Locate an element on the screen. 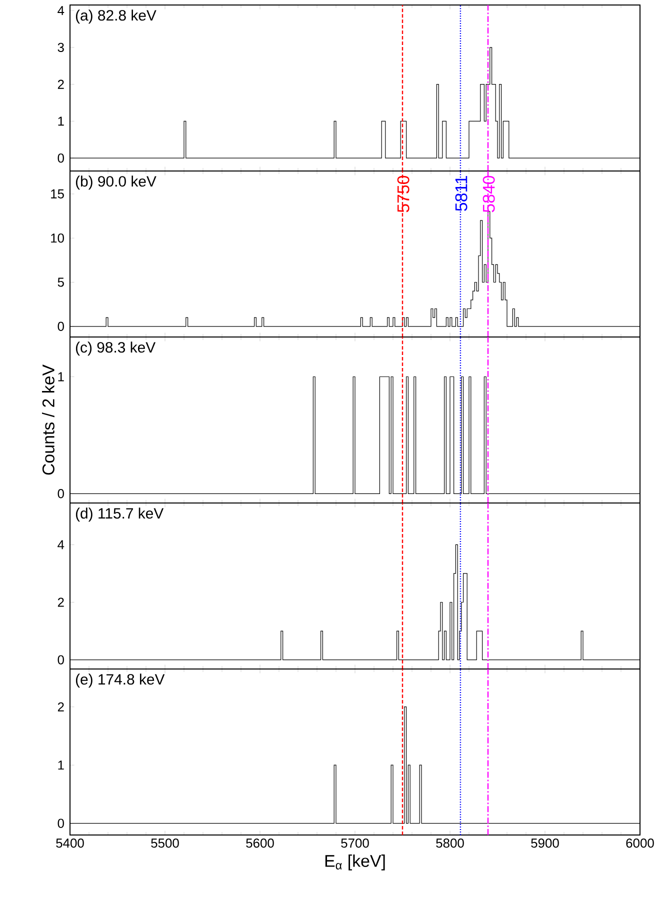 This screenshot has height=905, width=660. x-tick-label: 6000 is located at coordinates (640, 843).